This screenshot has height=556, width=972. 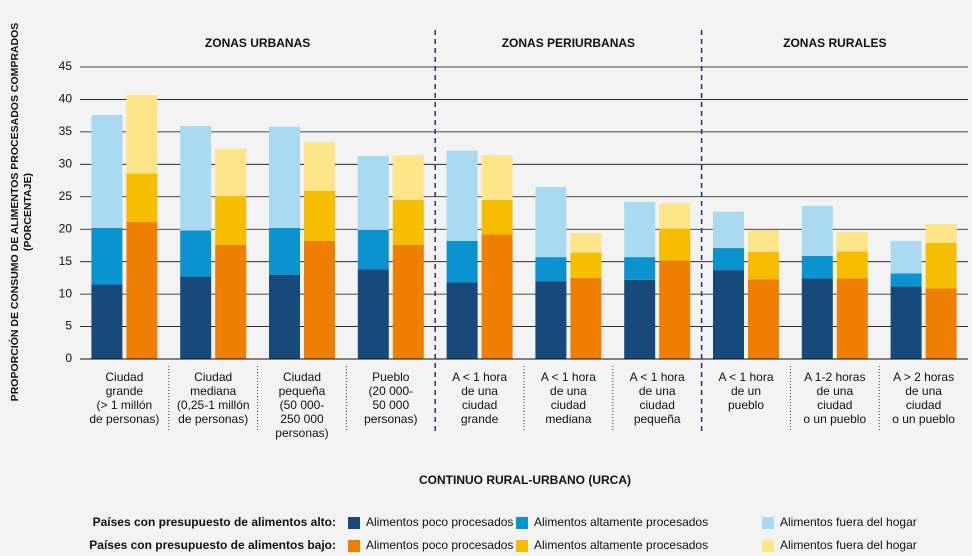 What do you see at coordinates (66, 99) in the screenshot?
I see `y-tick-label: 40` at bounding box center [66, 99].